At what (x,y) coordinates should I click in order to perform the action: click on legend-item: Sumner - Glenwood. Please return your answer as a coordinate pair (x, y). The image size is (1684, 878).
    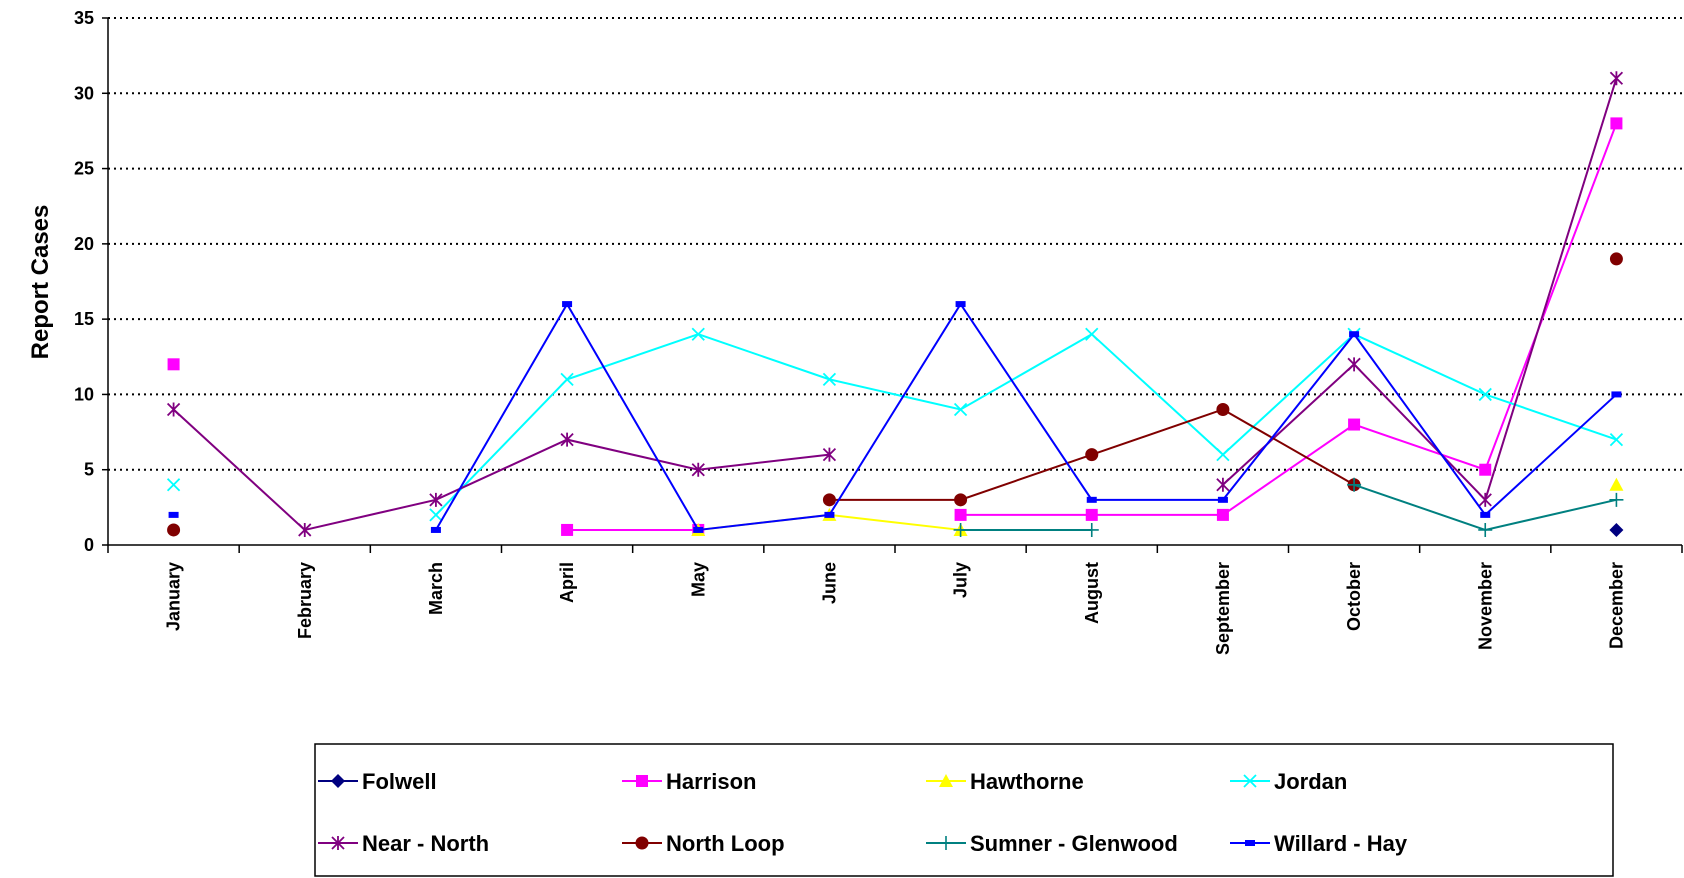
    Looking at the image, I should click on (1052, 843).